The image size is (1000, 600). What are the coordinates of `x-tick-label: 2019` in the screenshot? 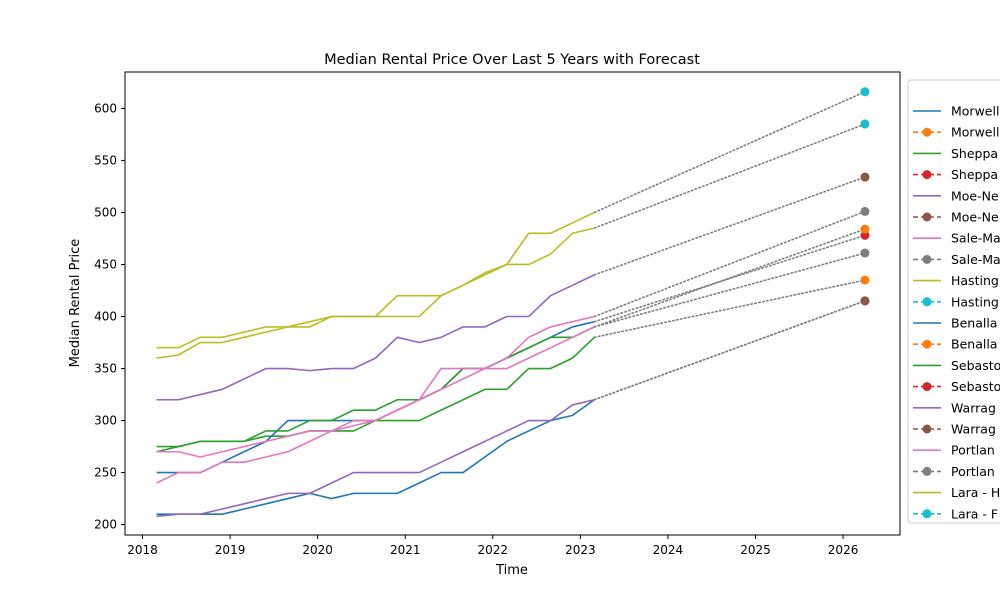 It's located at (230, 550).